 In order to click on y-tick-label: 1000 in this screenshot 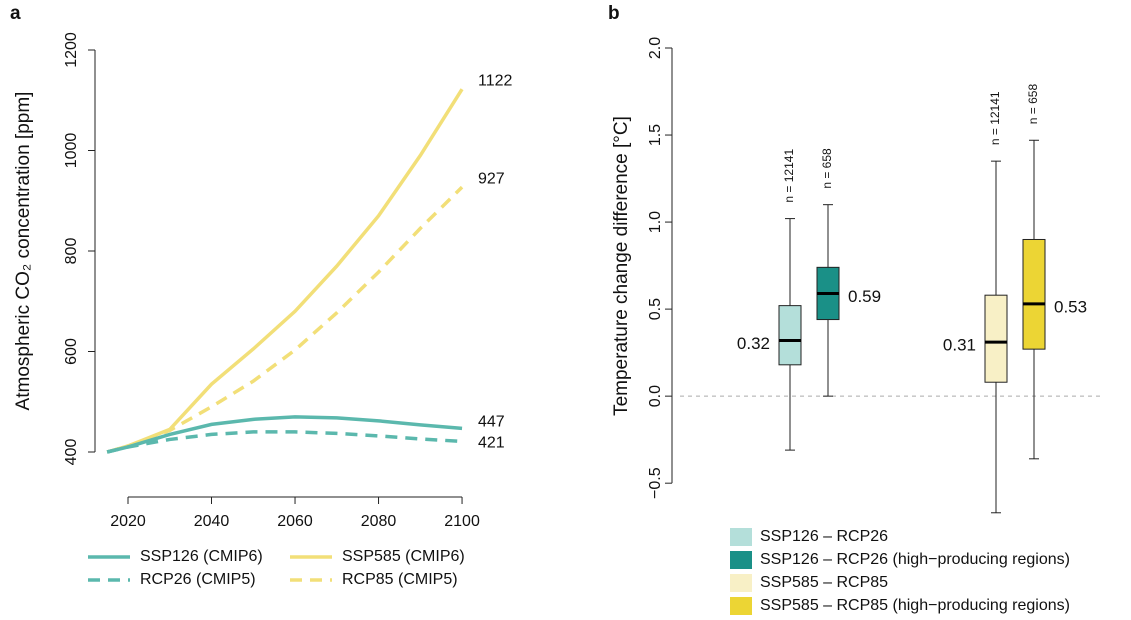, I will do `click(71, 151)`.